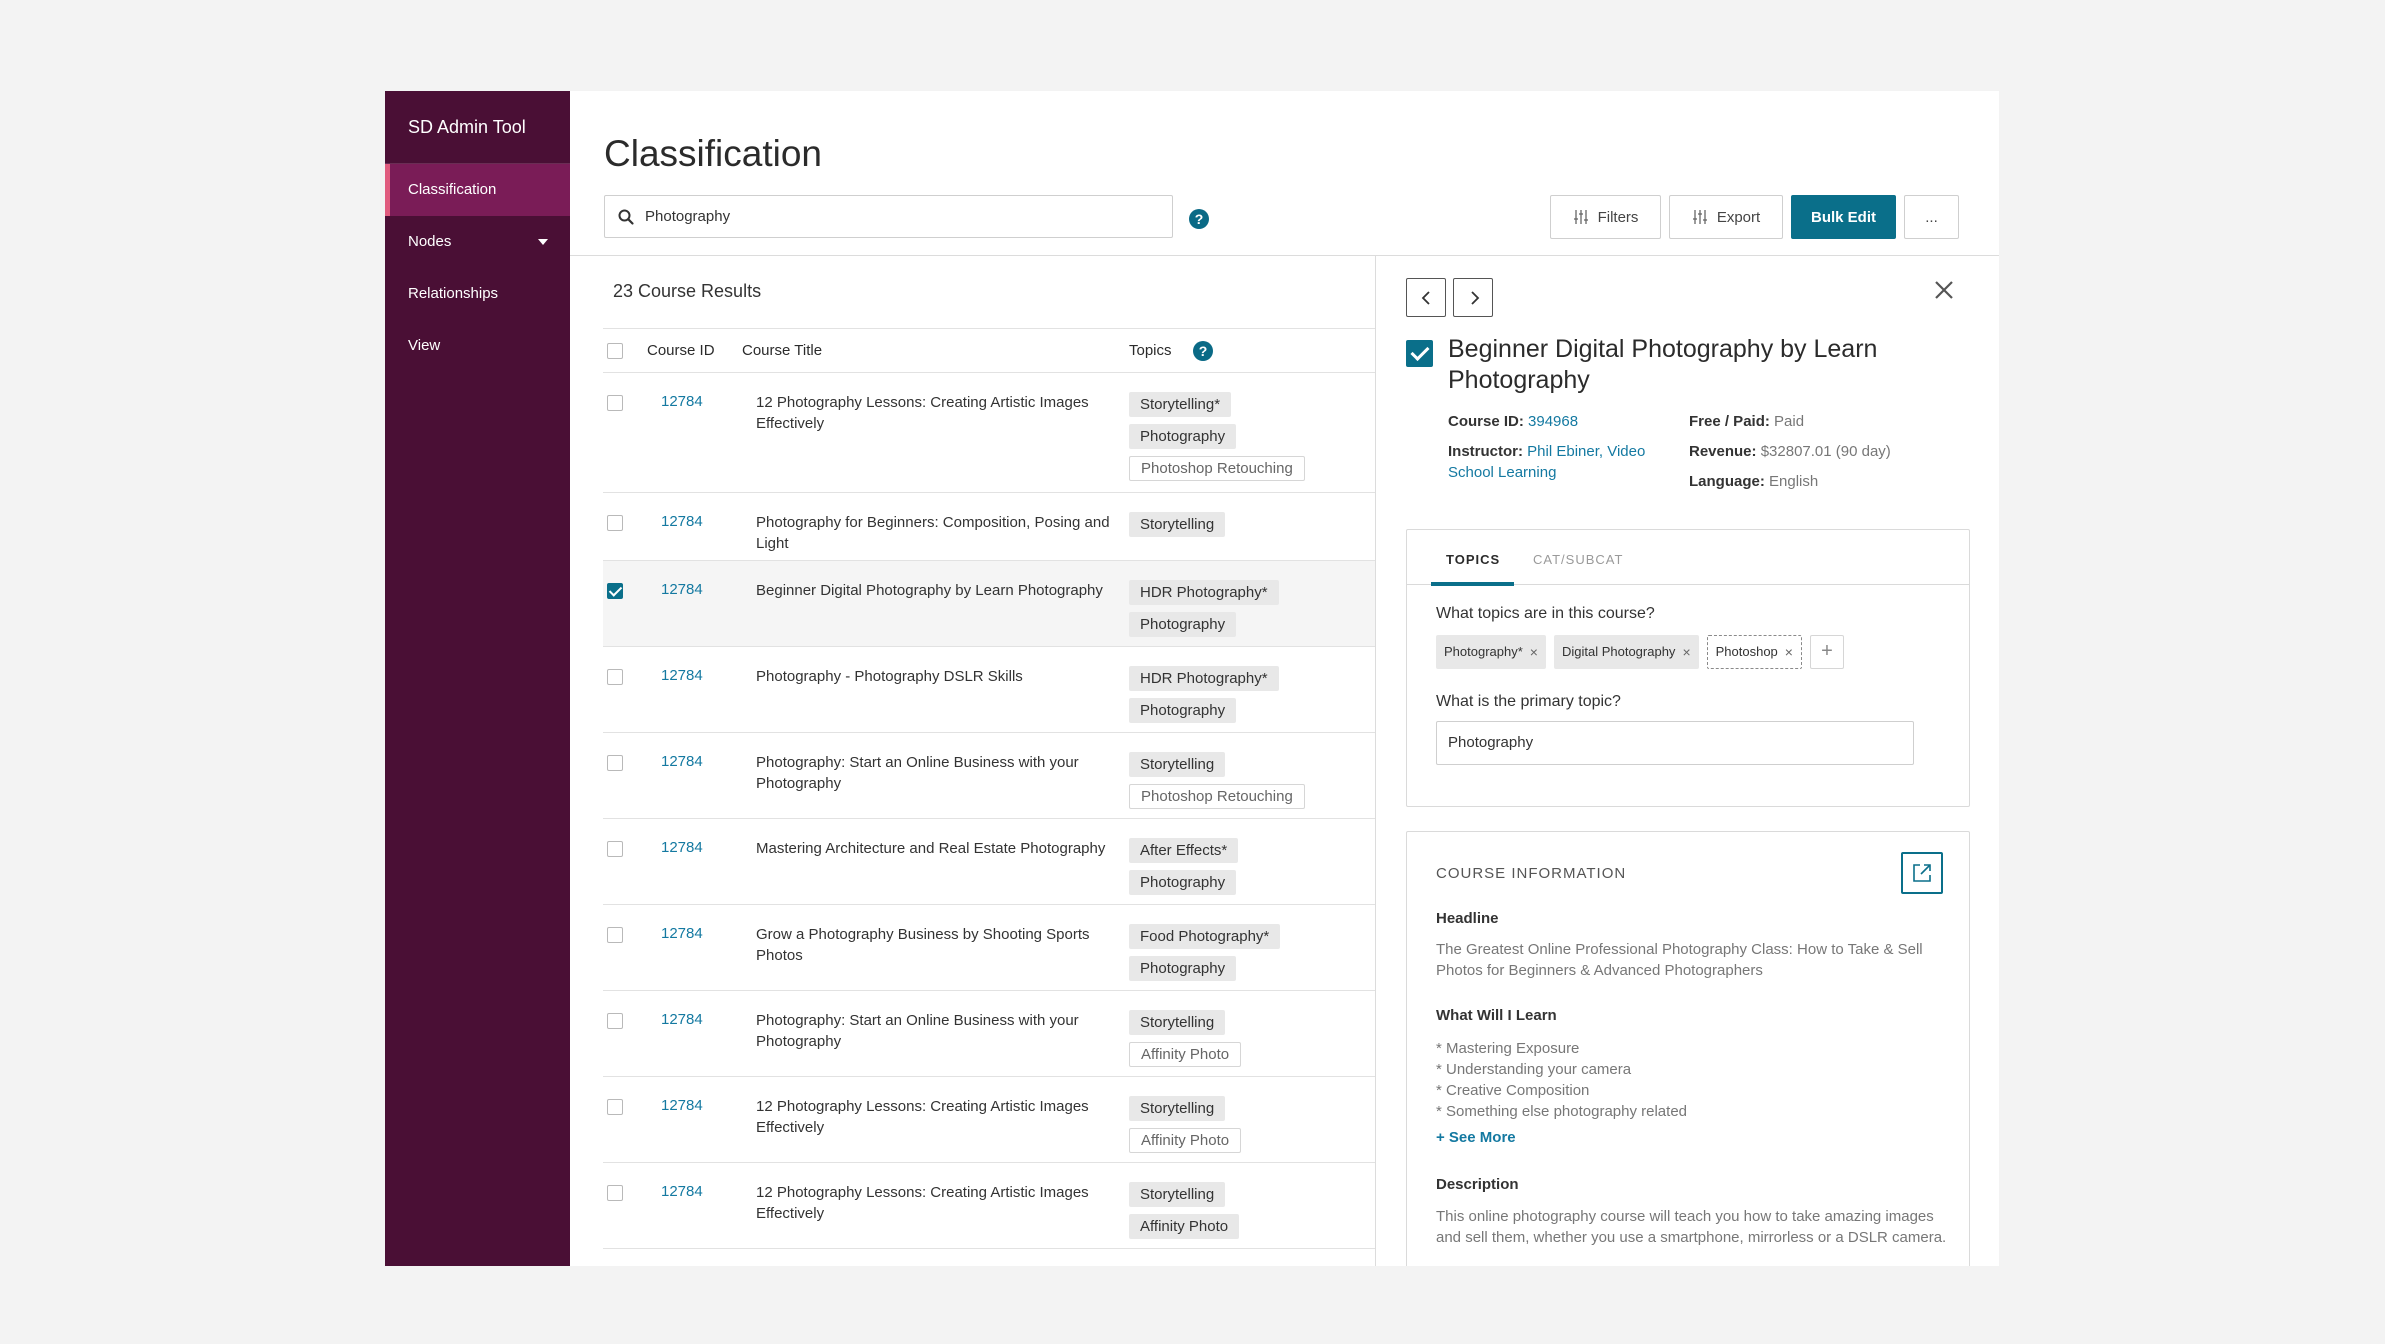  Describe the element at coordinates (1944, 290) in the screenshot. I see `close-icon` at that location.